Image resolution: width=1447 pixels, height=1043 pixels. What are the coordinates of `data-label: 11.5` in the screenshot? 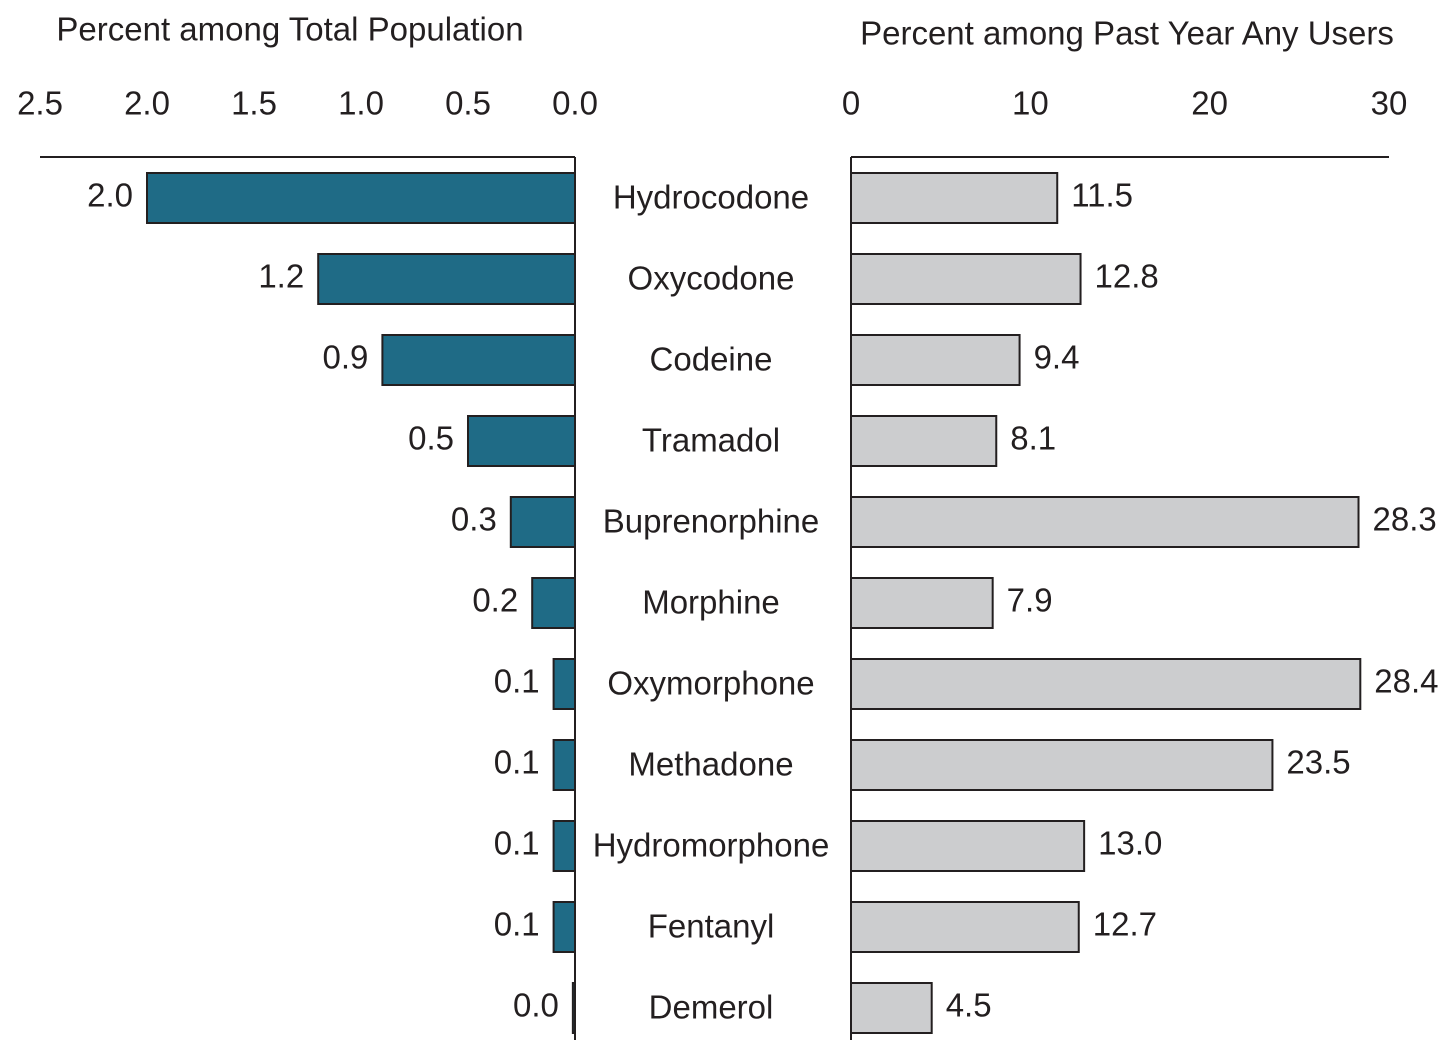 It's located at (1102, 195).